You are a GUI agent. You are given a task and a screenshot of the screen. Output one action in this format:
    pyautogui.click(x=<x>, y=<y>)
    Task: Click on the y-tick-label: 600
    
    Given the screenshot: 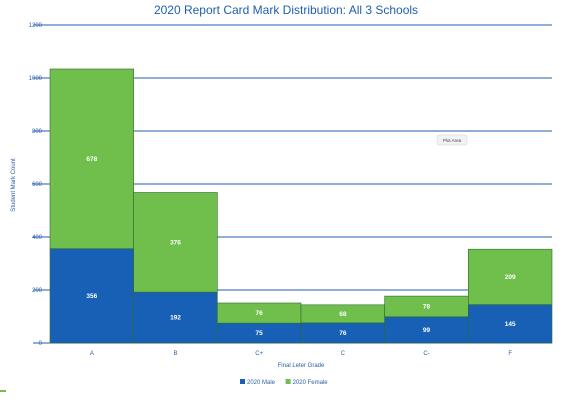 What is the action you would take?
    pyautogui.click(x=37, y=185)
    